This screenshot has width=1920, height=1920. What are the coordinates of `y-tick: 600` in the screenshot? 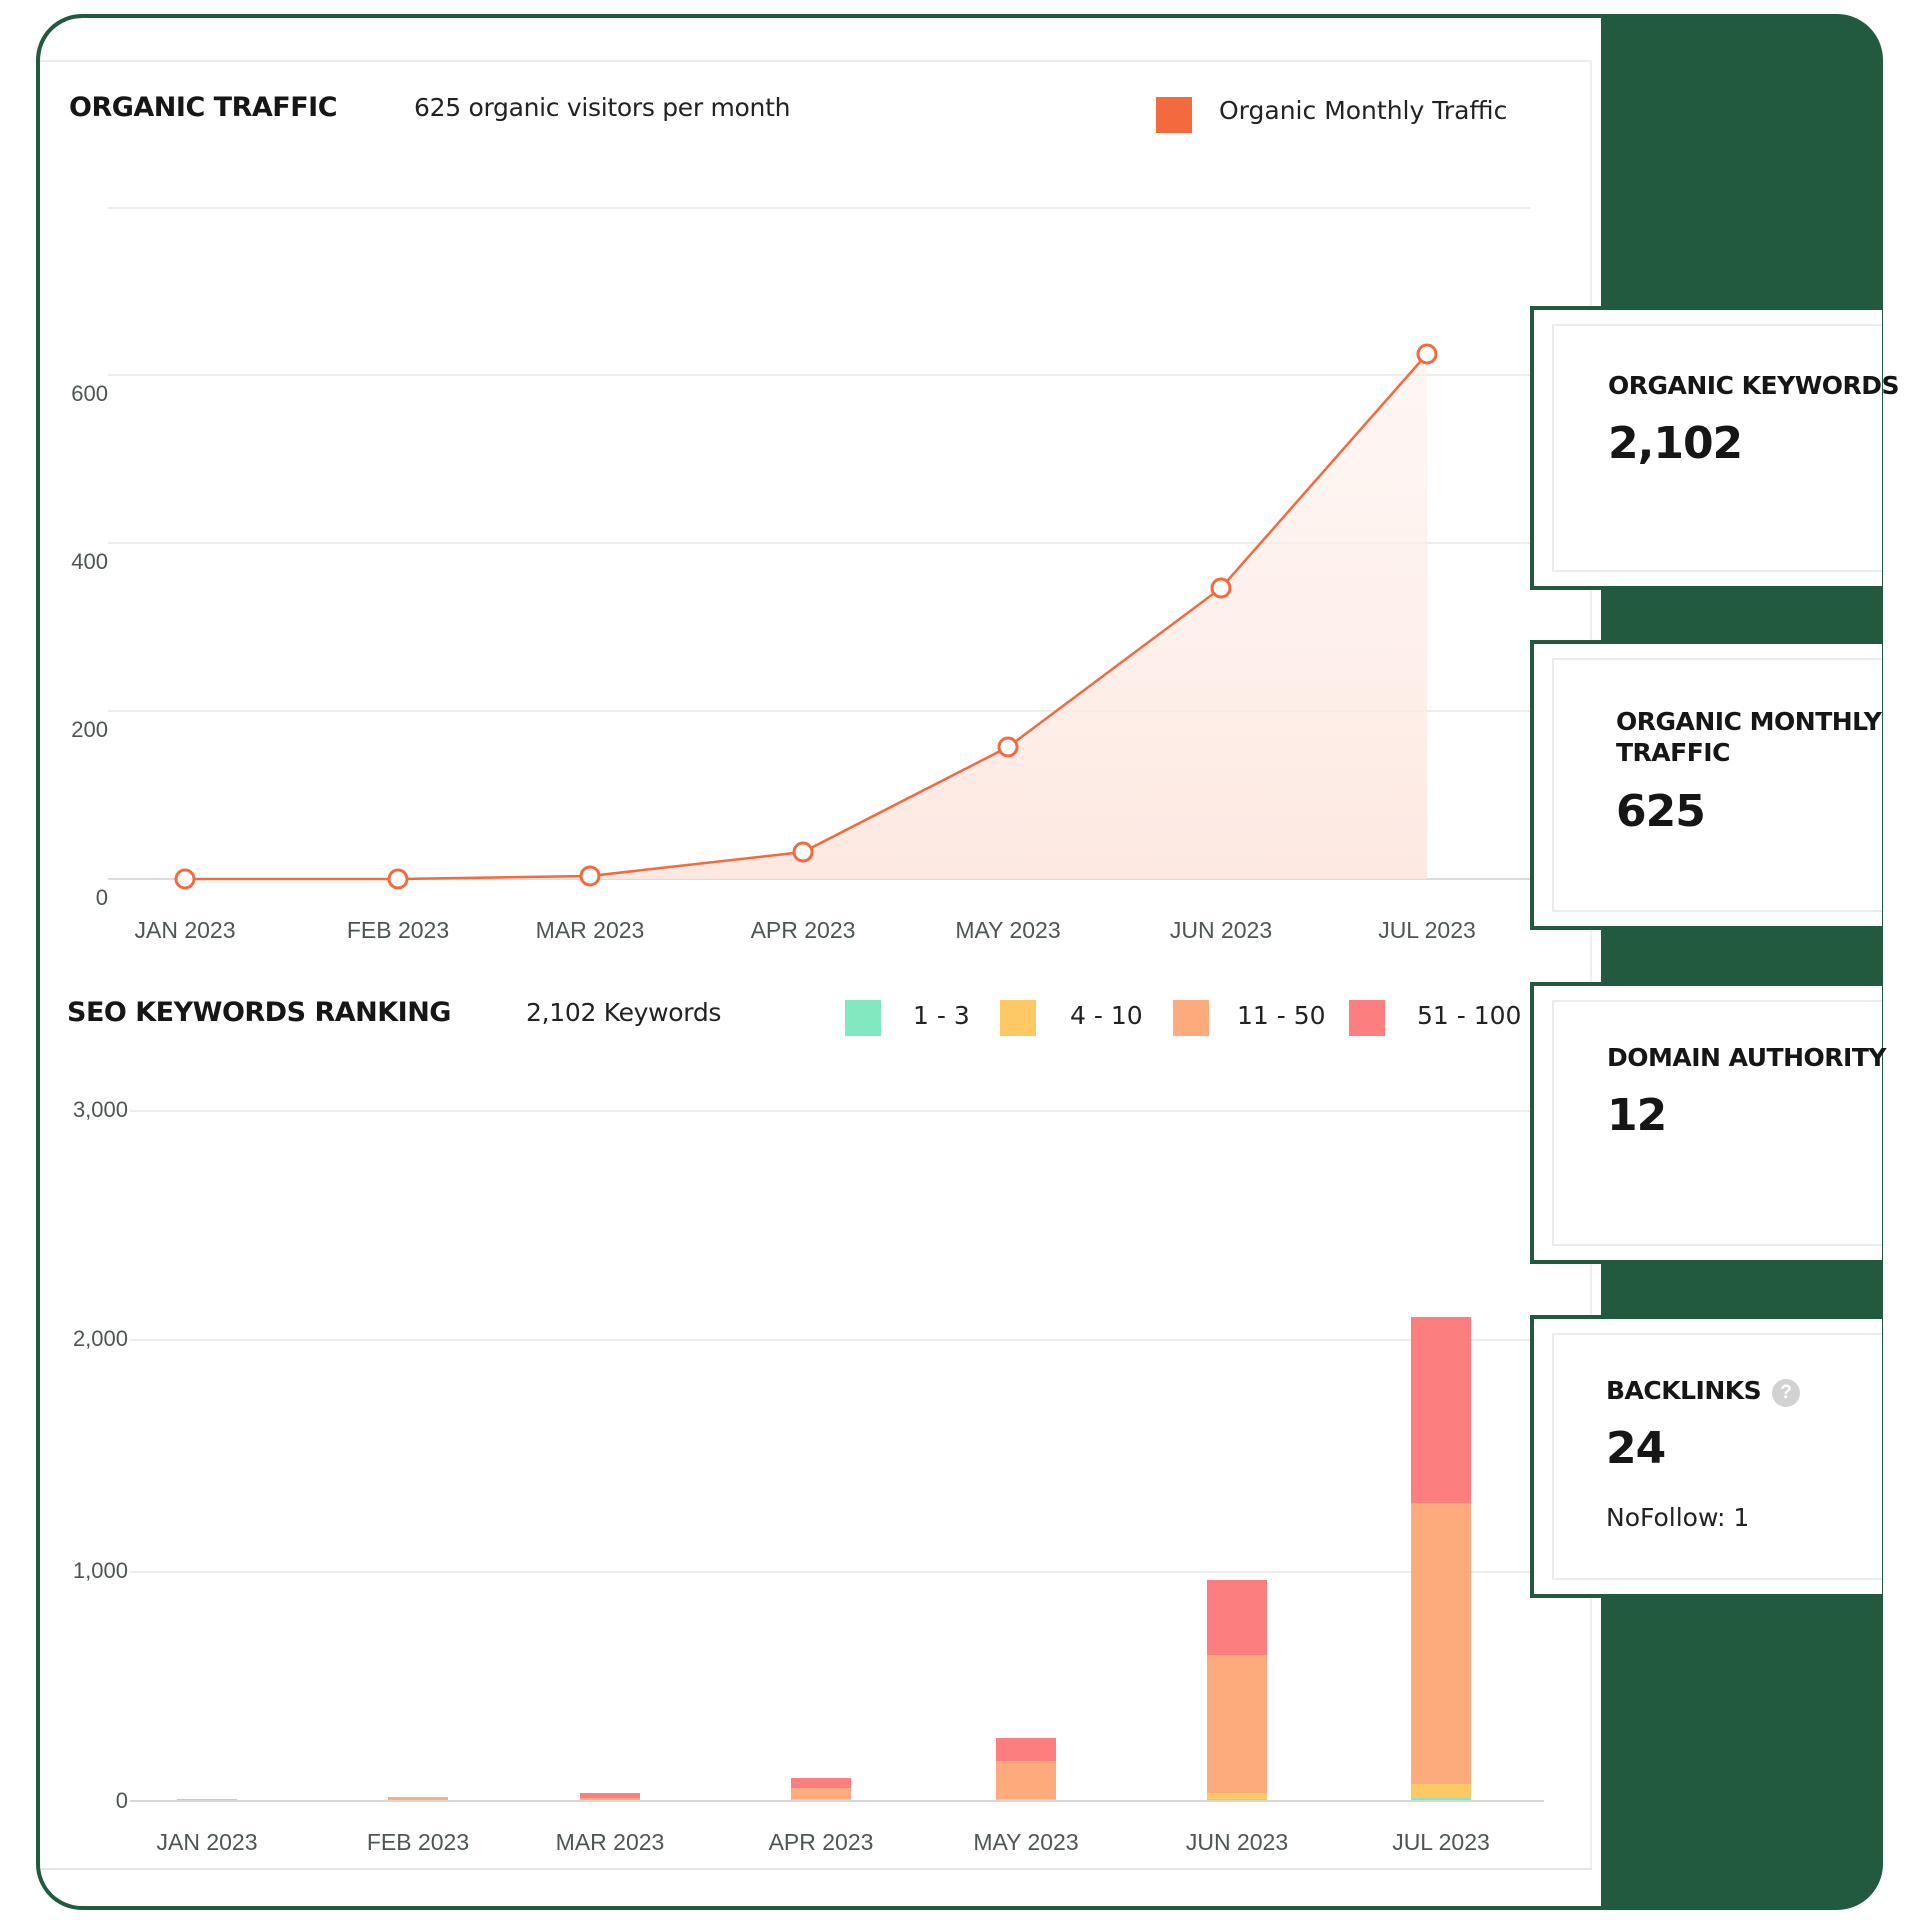 It's located at (89, 393).